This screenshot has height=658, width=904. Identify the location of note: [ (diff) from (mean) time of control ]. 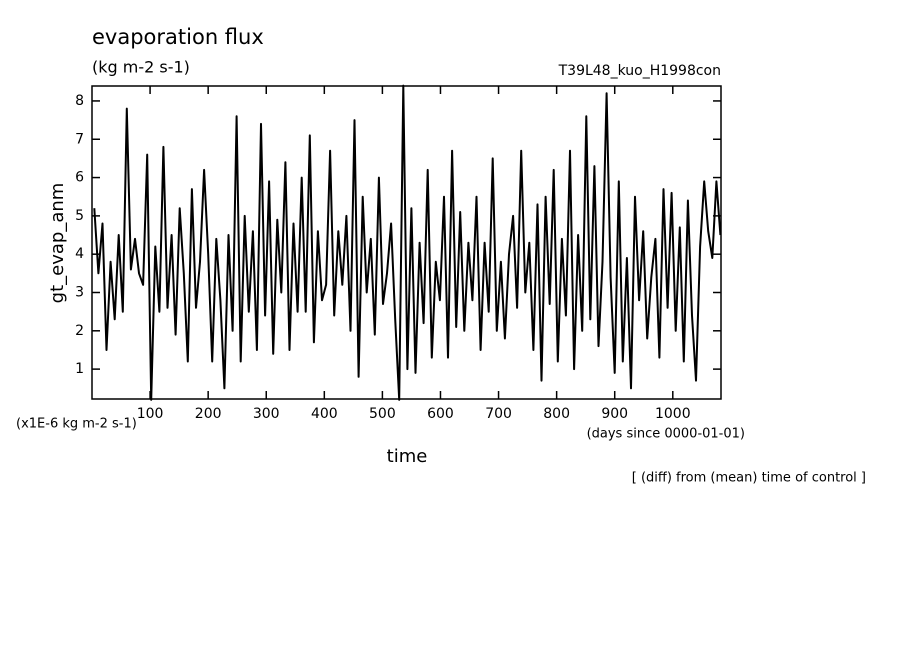
(749, 478).